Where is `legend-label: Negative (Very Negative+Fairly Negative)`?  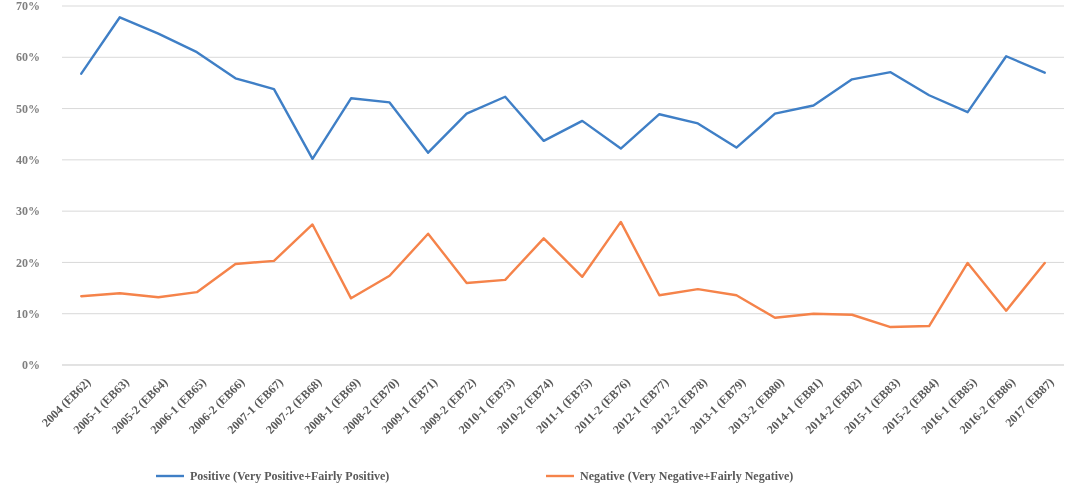 legend-label: Negative (Very Negative+Fairly Negative) is located at coordinates (687, 476).